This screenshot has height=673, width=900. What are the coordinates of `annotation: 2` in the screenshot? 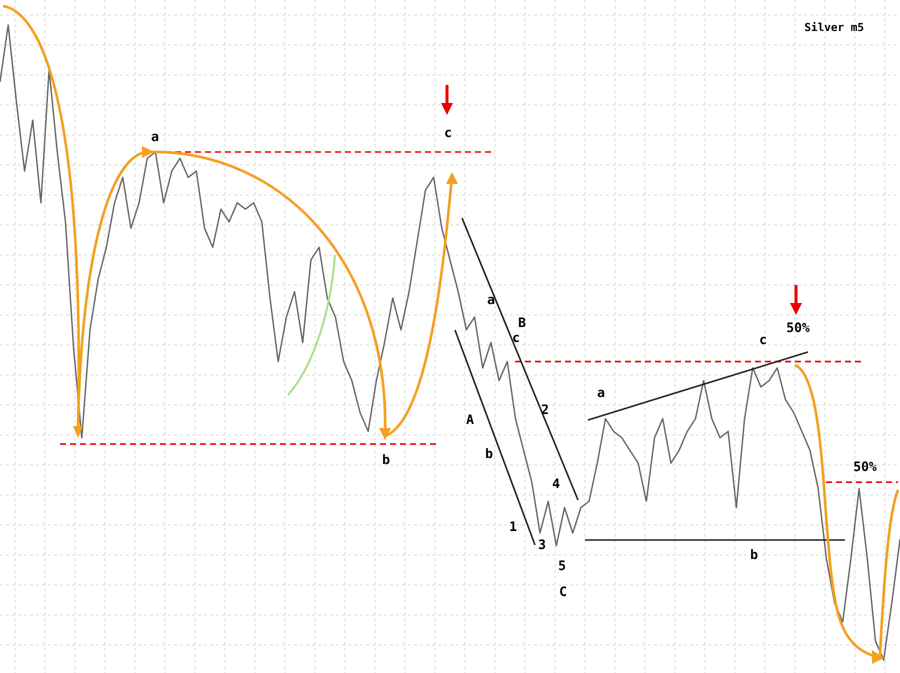 It's located at (545, 410).